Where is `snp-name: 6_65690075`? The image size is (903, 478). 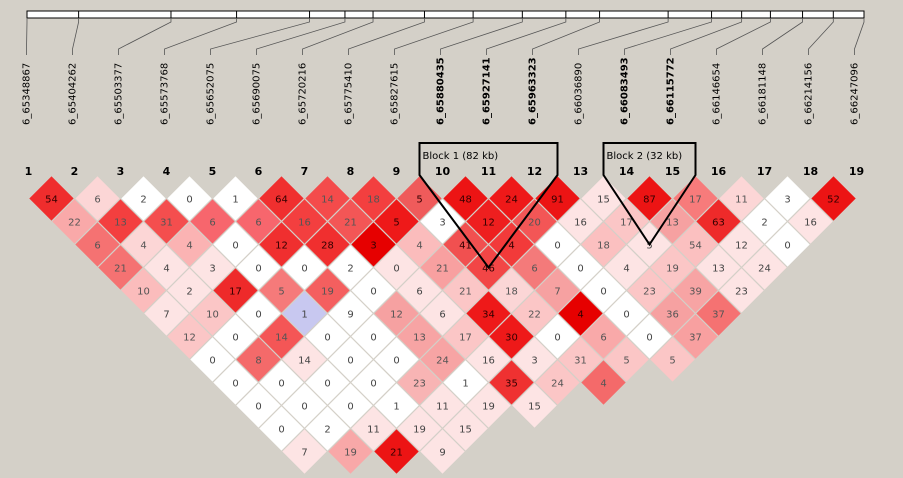 snp-name: 6_65690075 is located at coordinates (257, 94).